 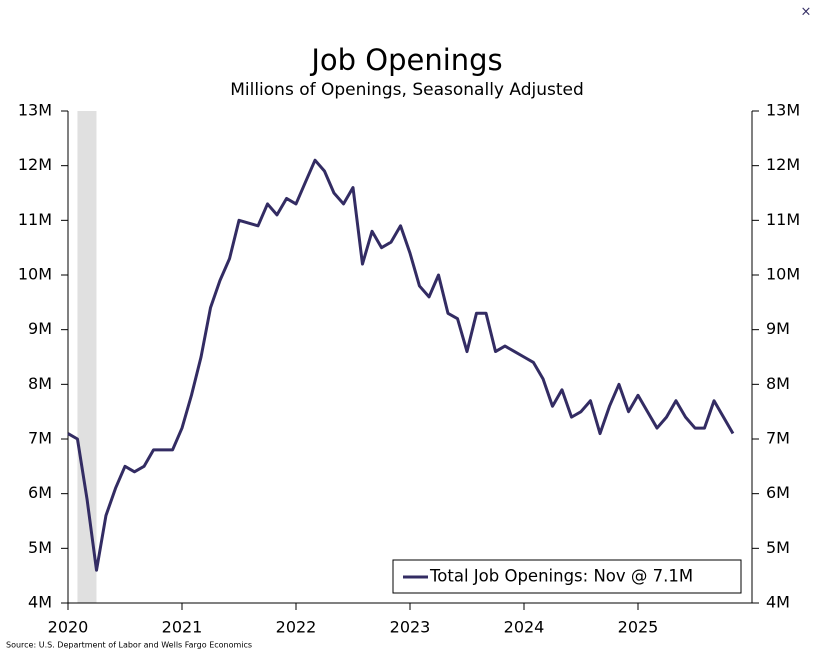 What do you see at coordinates (87, 357) in the screenshot?
I see `recession-shade` at bounding box center [87, 357].